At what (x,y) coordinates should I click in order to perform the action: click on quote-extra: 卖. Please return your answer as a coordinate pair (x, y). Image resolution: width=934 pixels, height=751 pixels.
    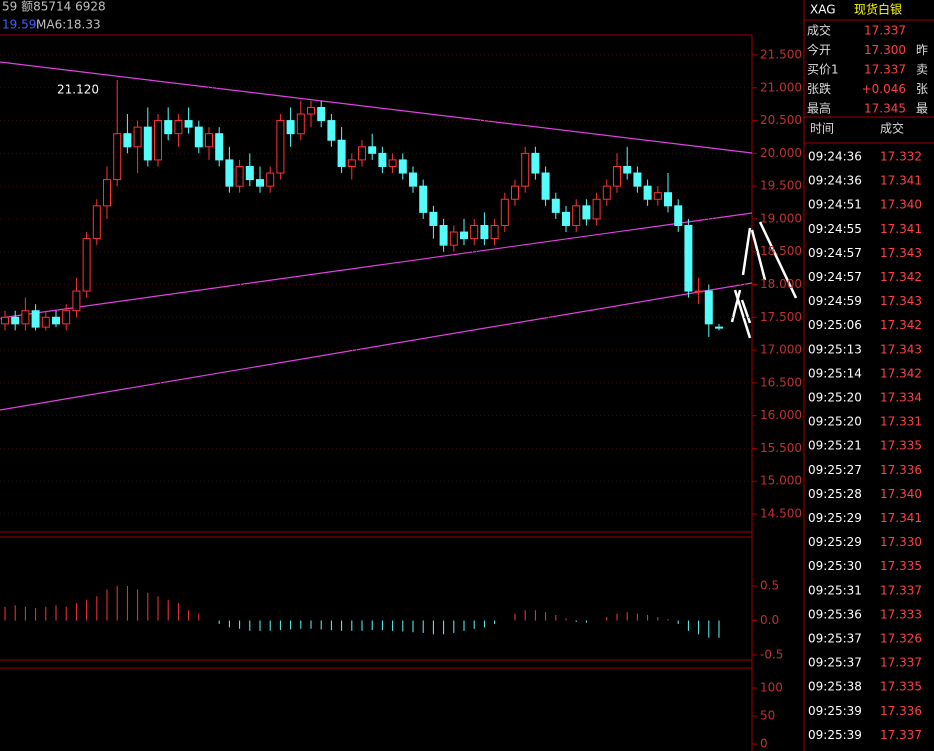
    Looking at the image, I should click on (922, 70).